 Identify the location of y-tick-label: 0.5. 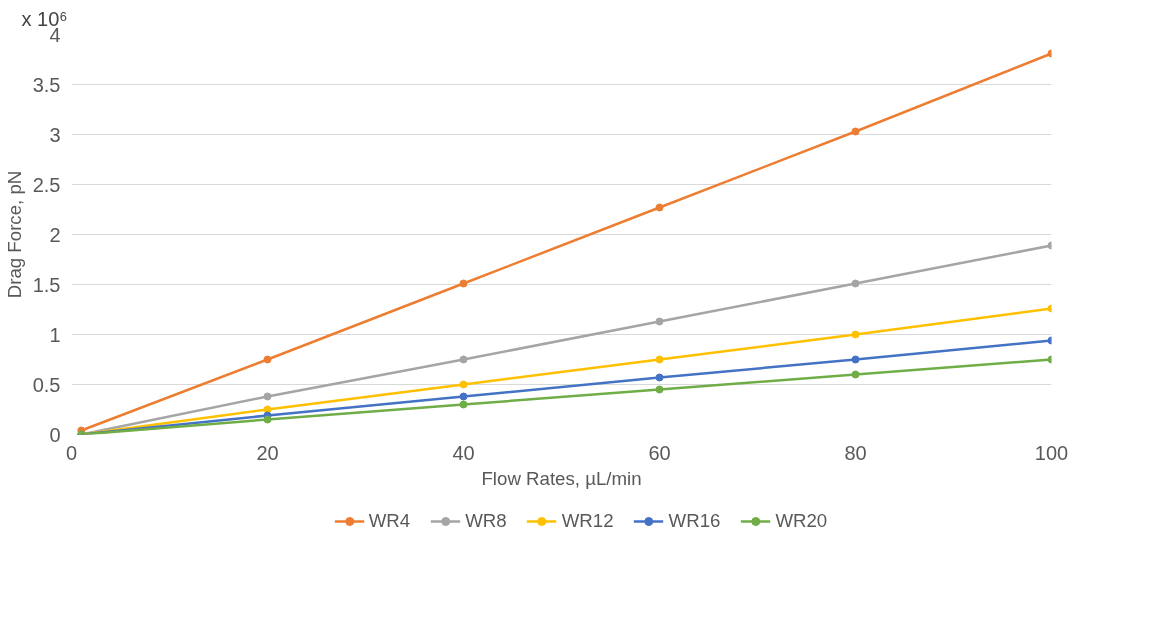
(46, 384).